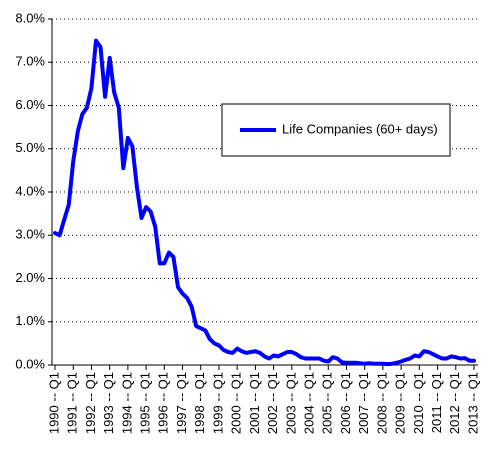 This screenshot has height=464, width=496. Describe the element at coordinates (126, 403) in the screenshot. I see `x-tick-label: 1994 -- Q1` at that location.